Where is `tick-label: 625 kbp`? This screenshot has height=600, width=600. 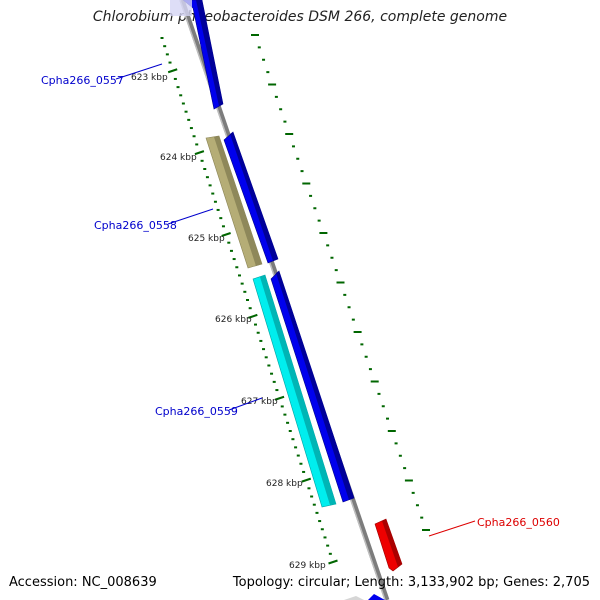 tick-label: 625 kbp is located at coordinates (206, 239).